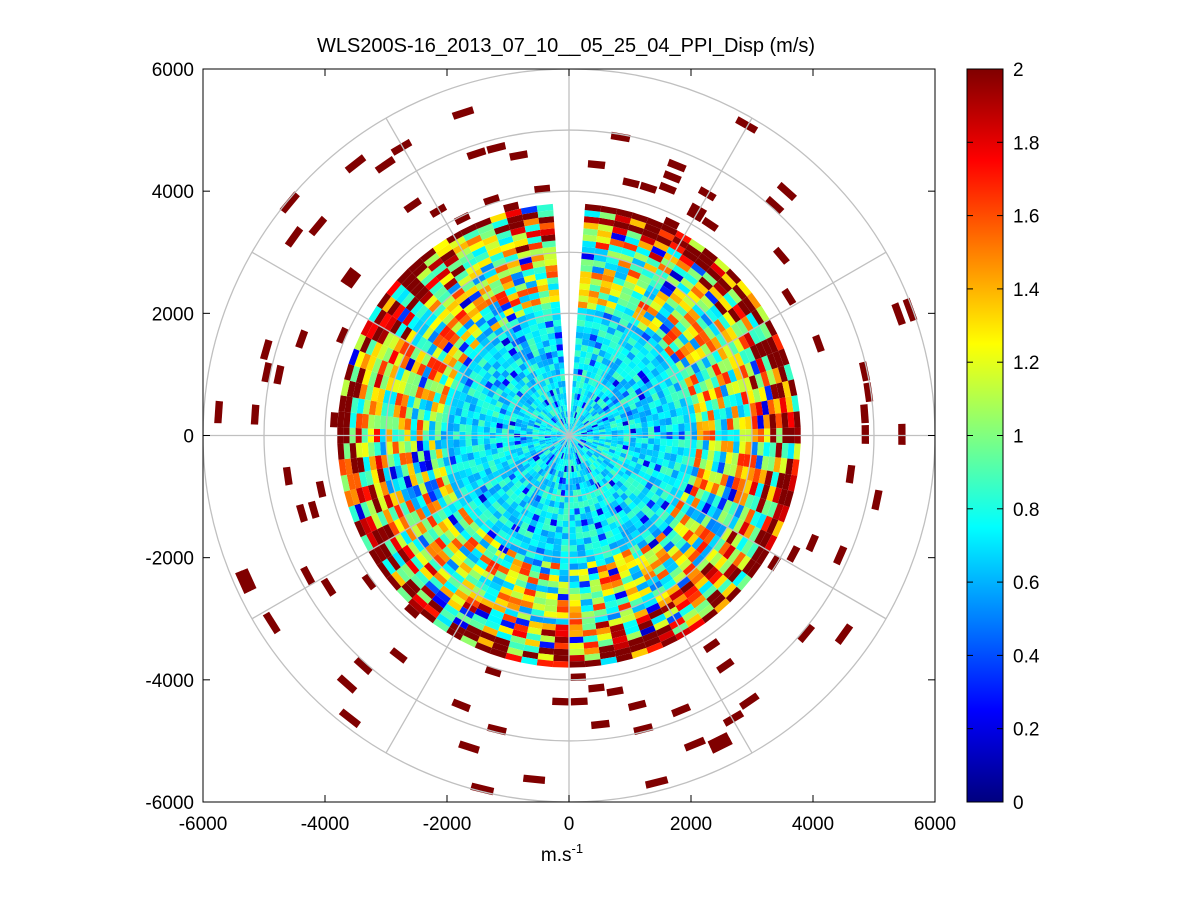 This screenshot has height=901, width=1201. Describe the element at coordinates (302, 339) in the screenshot. I see `data-cell-outer` at that location.